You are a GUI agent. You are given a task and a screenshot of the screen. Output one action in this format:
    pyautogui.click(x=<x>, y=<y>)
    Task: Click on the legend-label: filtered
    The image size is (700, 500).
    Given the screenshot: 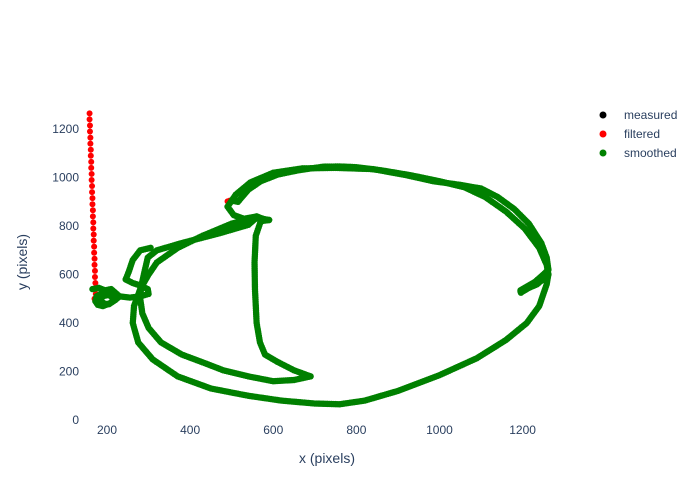 What is the action you would take?
    pyautogui.click(x=642, y=134)
    